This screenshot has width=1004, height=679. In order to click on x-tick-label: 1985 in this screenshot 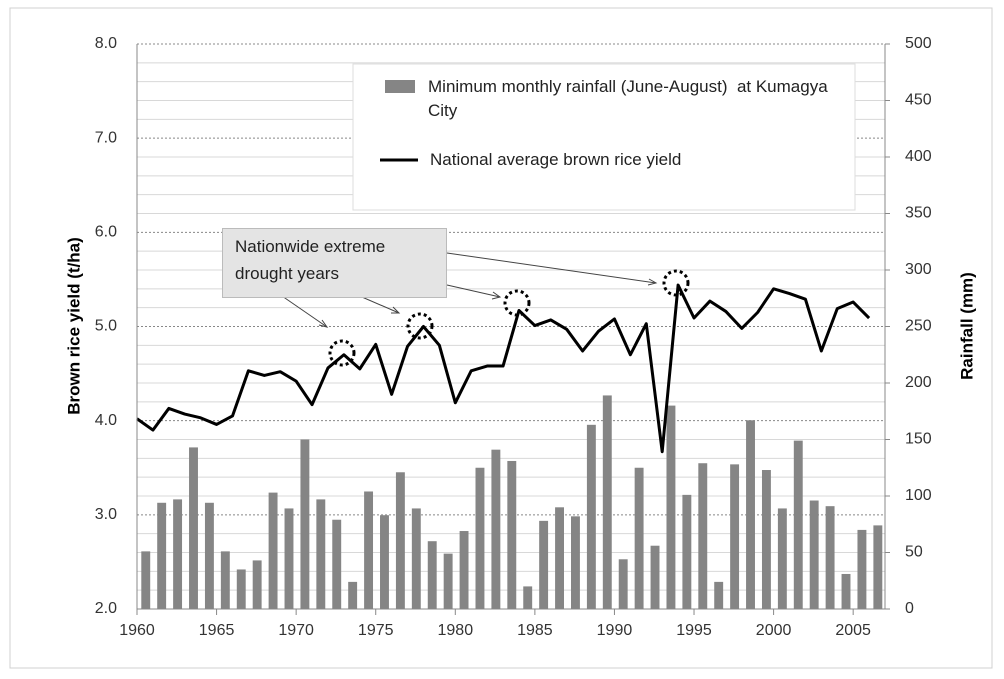, I will do `click(535, 630)`.